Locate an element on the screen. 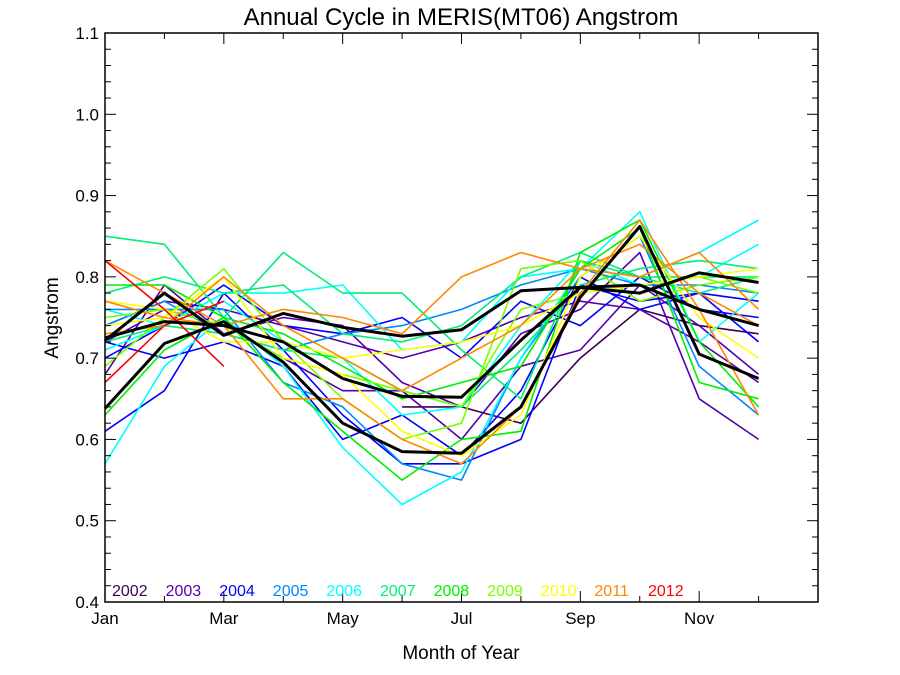 The width and height of the screenshot is (900, 675). x-axis-label: Month of Year is located at coordinates (461, 653).